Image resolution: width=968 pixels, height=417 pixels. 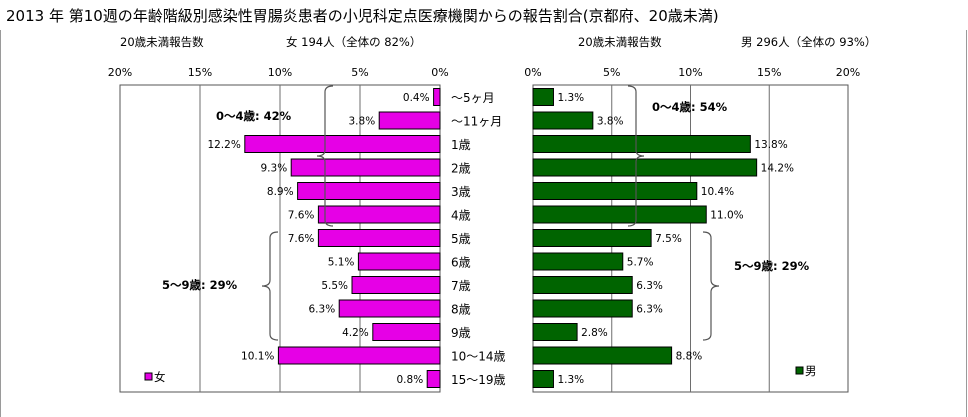 What do you see at coordinates (322, 310) in the screenshot?
I see `female-bar-label: 6.3%` at bounding box center [322, 310].